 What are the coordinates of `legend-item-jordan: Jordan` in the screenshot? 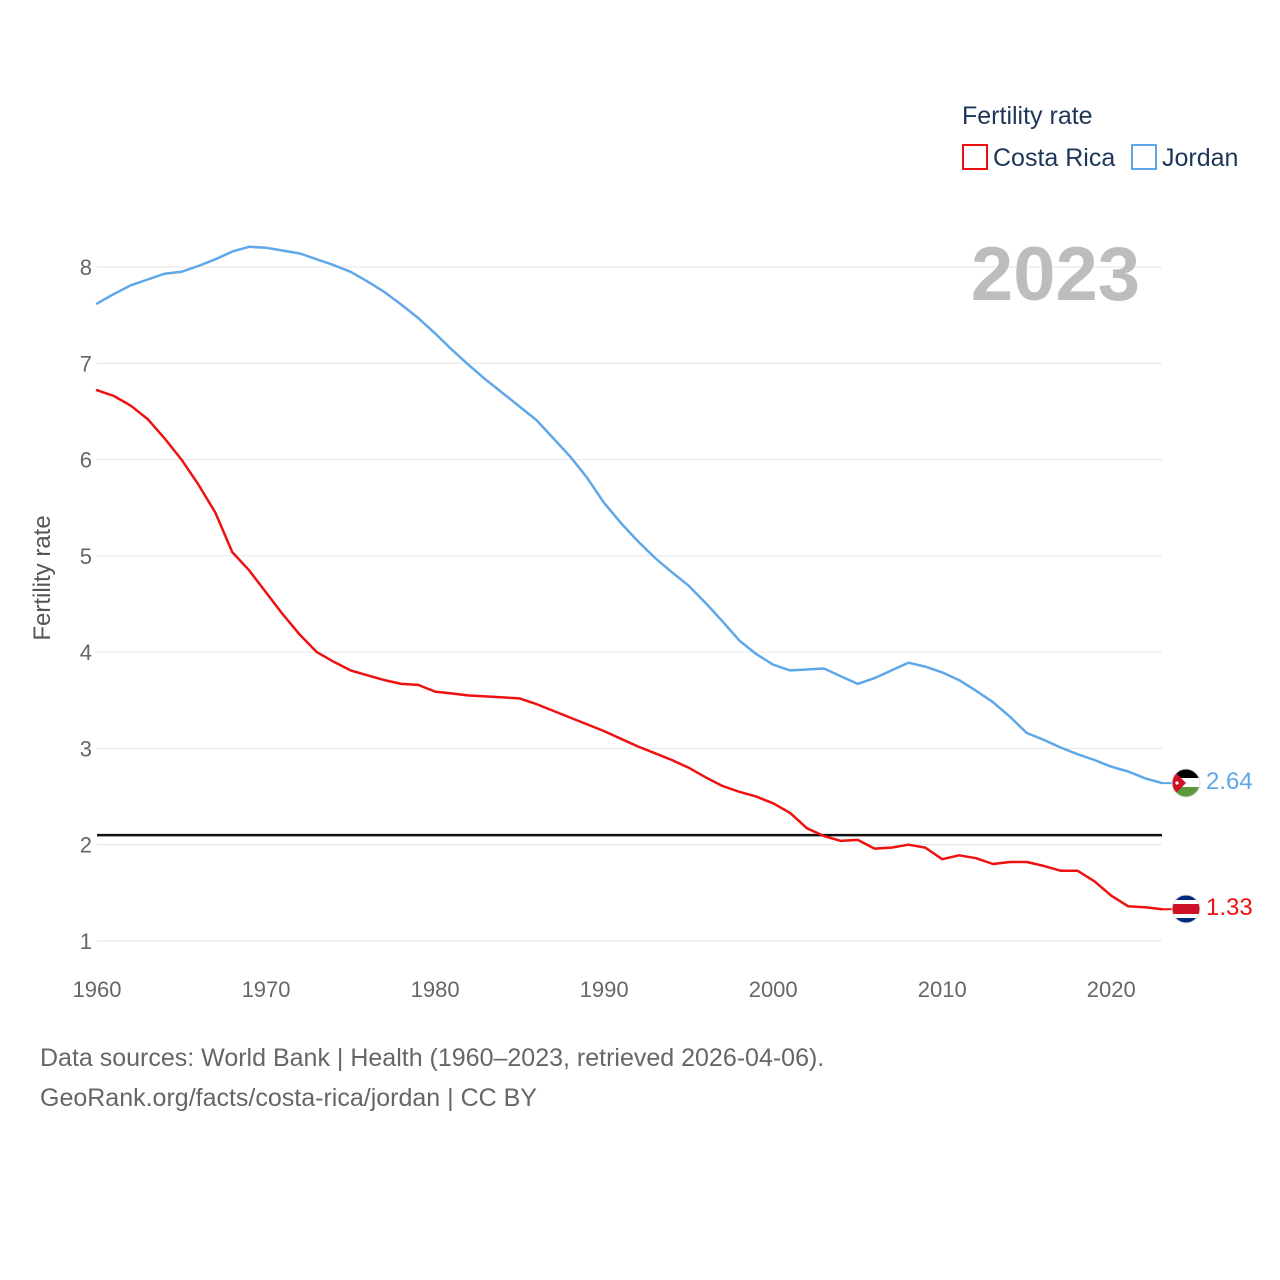 It's located at (1184, 158).